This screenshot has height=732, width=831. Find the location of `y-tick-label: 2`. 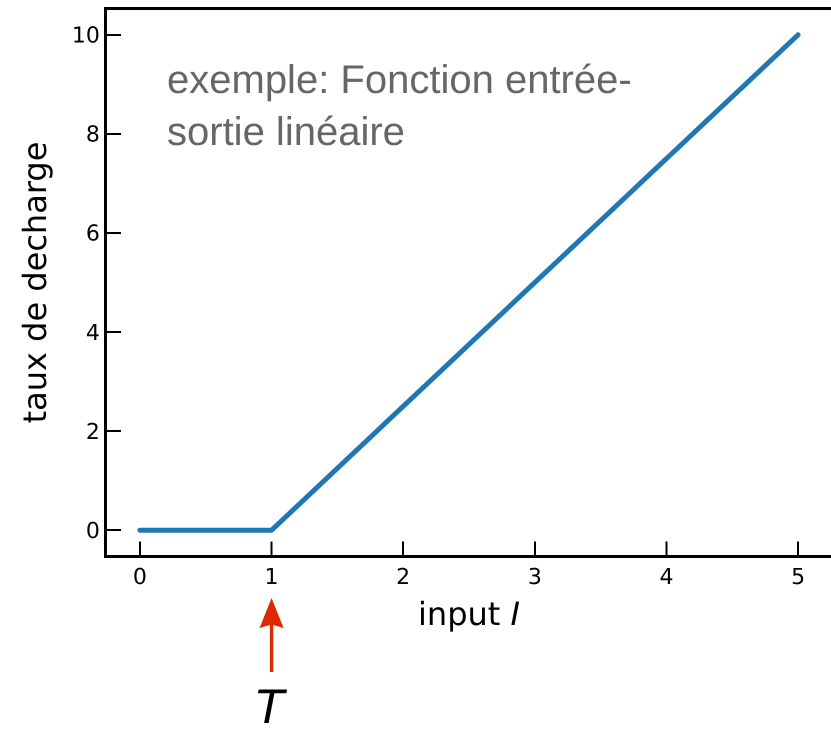

y-tick-label: 2 is located at coordinates (93, 432).